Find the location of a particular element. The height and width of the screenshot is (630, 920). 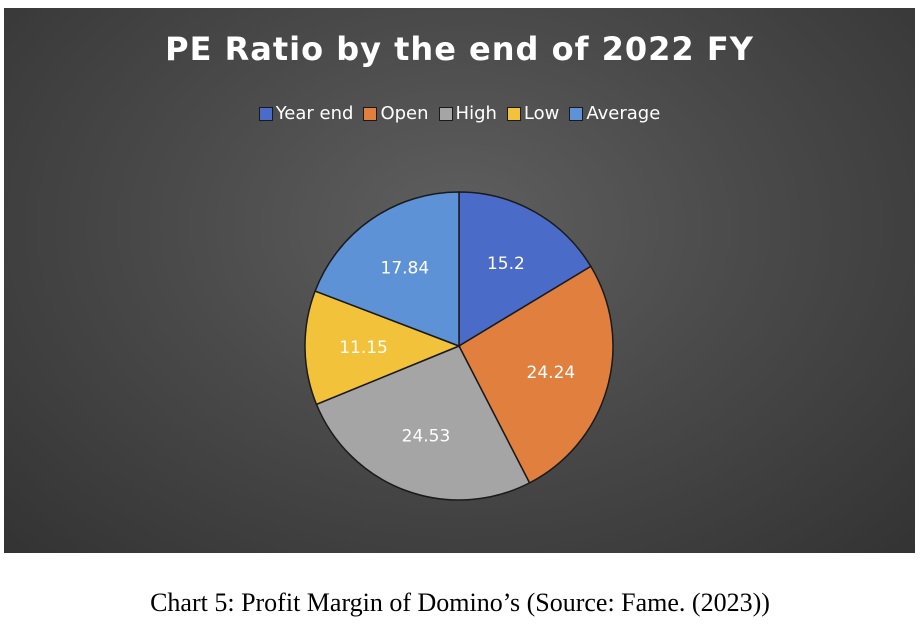

chart-title: PE Ratio by the end of 2022 FY is located at coordinates (459, 49).